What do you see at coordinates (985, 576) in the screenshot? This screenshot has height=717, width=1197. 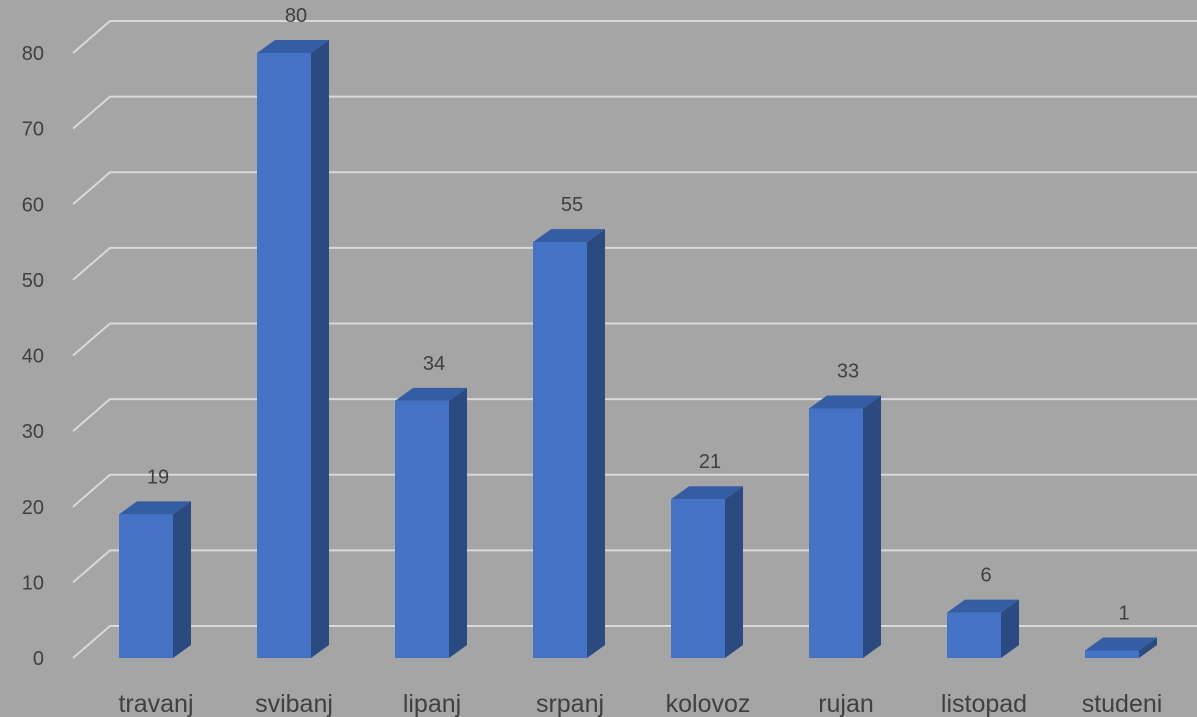 I see `data-label: 6` at bounding box center [985, 576].